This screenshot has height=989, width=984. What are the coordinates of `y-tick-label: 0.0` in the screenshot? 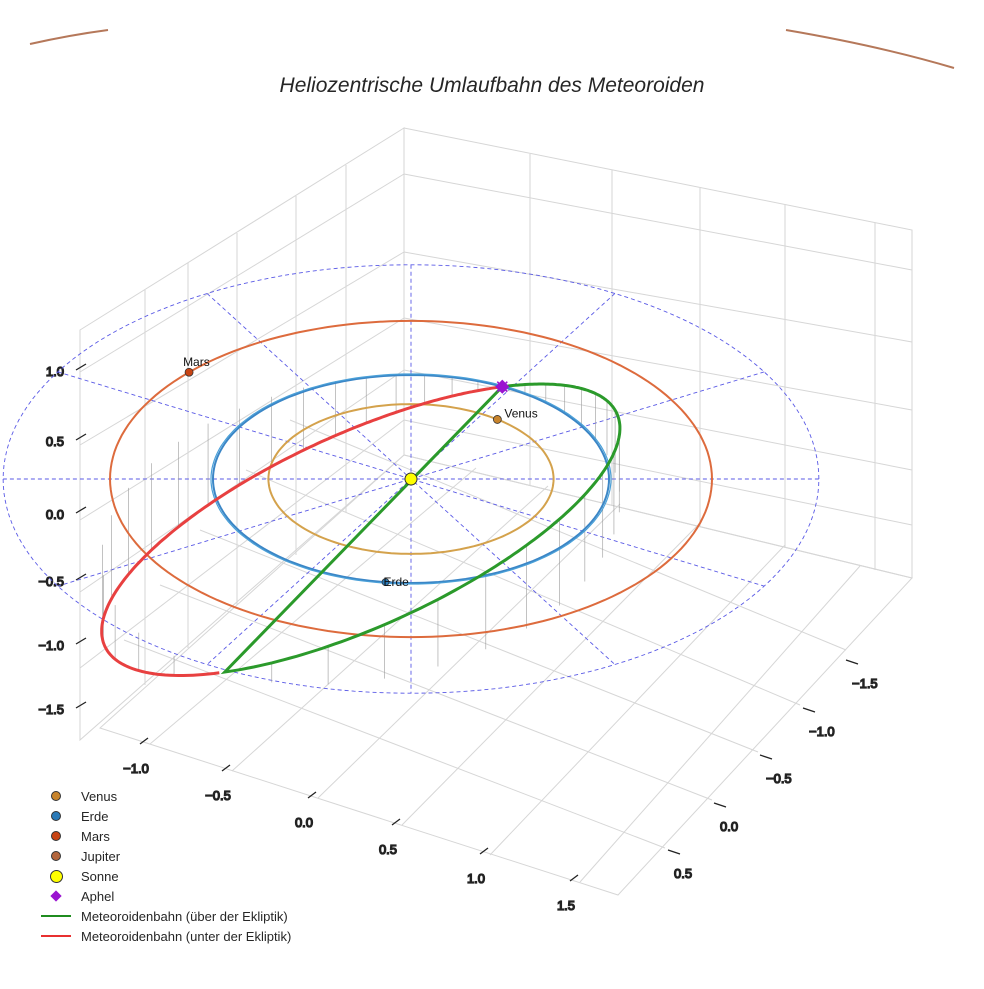 It's located at (729, 826).